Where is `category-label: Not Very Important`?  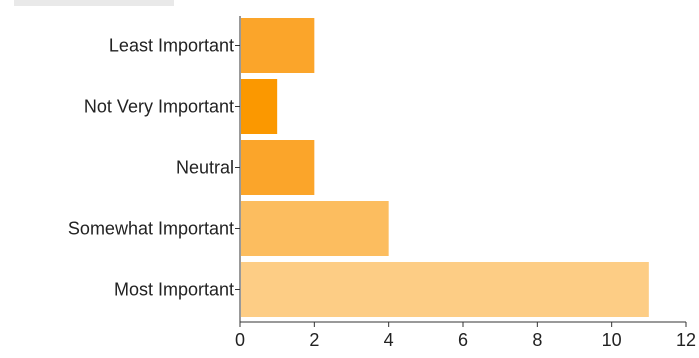 category-label: Not Very Important is located at coordinates (159, 107).